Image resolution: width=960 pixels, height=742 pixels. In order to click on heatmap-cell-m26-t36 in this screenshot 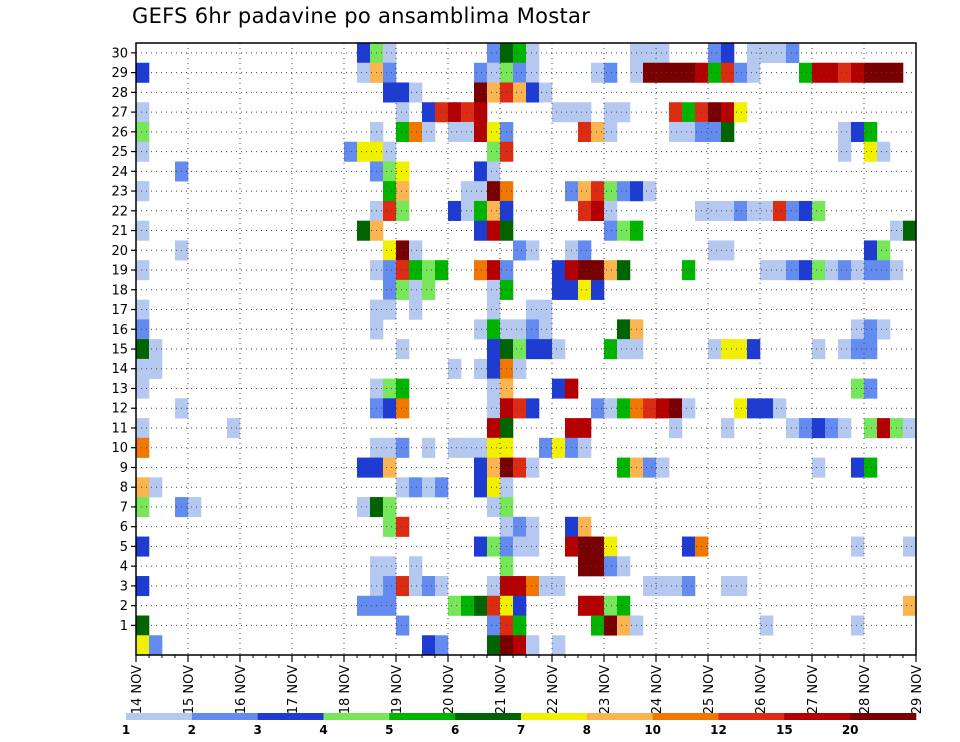, I will do `click(611, 132)`.